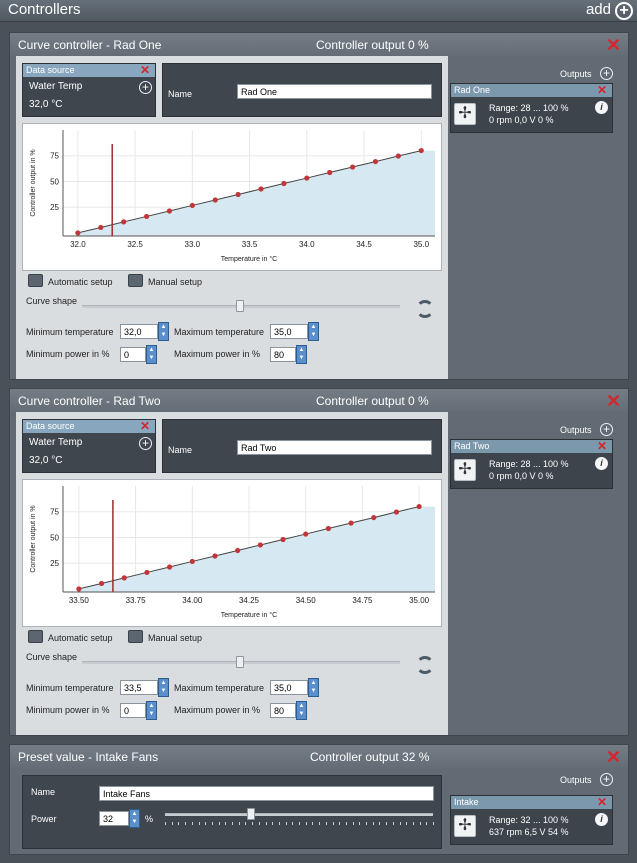 The width and height of the screenshot is (637, 863). Describe the element at coordinates (52, 657) in the screenshot. I see `curve-shape-label: Curve shape` at that location.